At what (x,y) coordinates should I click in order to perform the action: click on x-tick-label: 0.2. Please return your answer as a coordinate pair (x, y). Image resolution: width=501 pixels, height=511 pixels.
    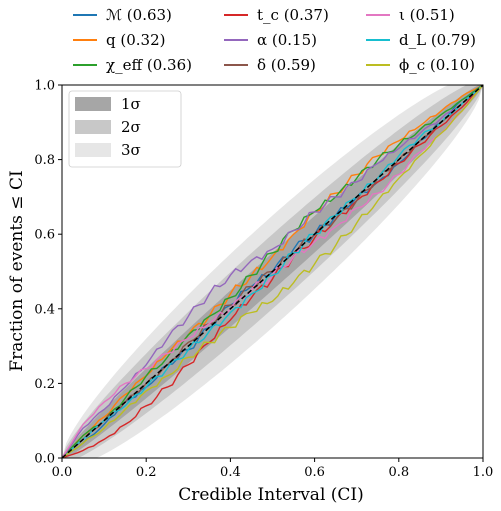
    Looking at the image, I should click on (146, 472).